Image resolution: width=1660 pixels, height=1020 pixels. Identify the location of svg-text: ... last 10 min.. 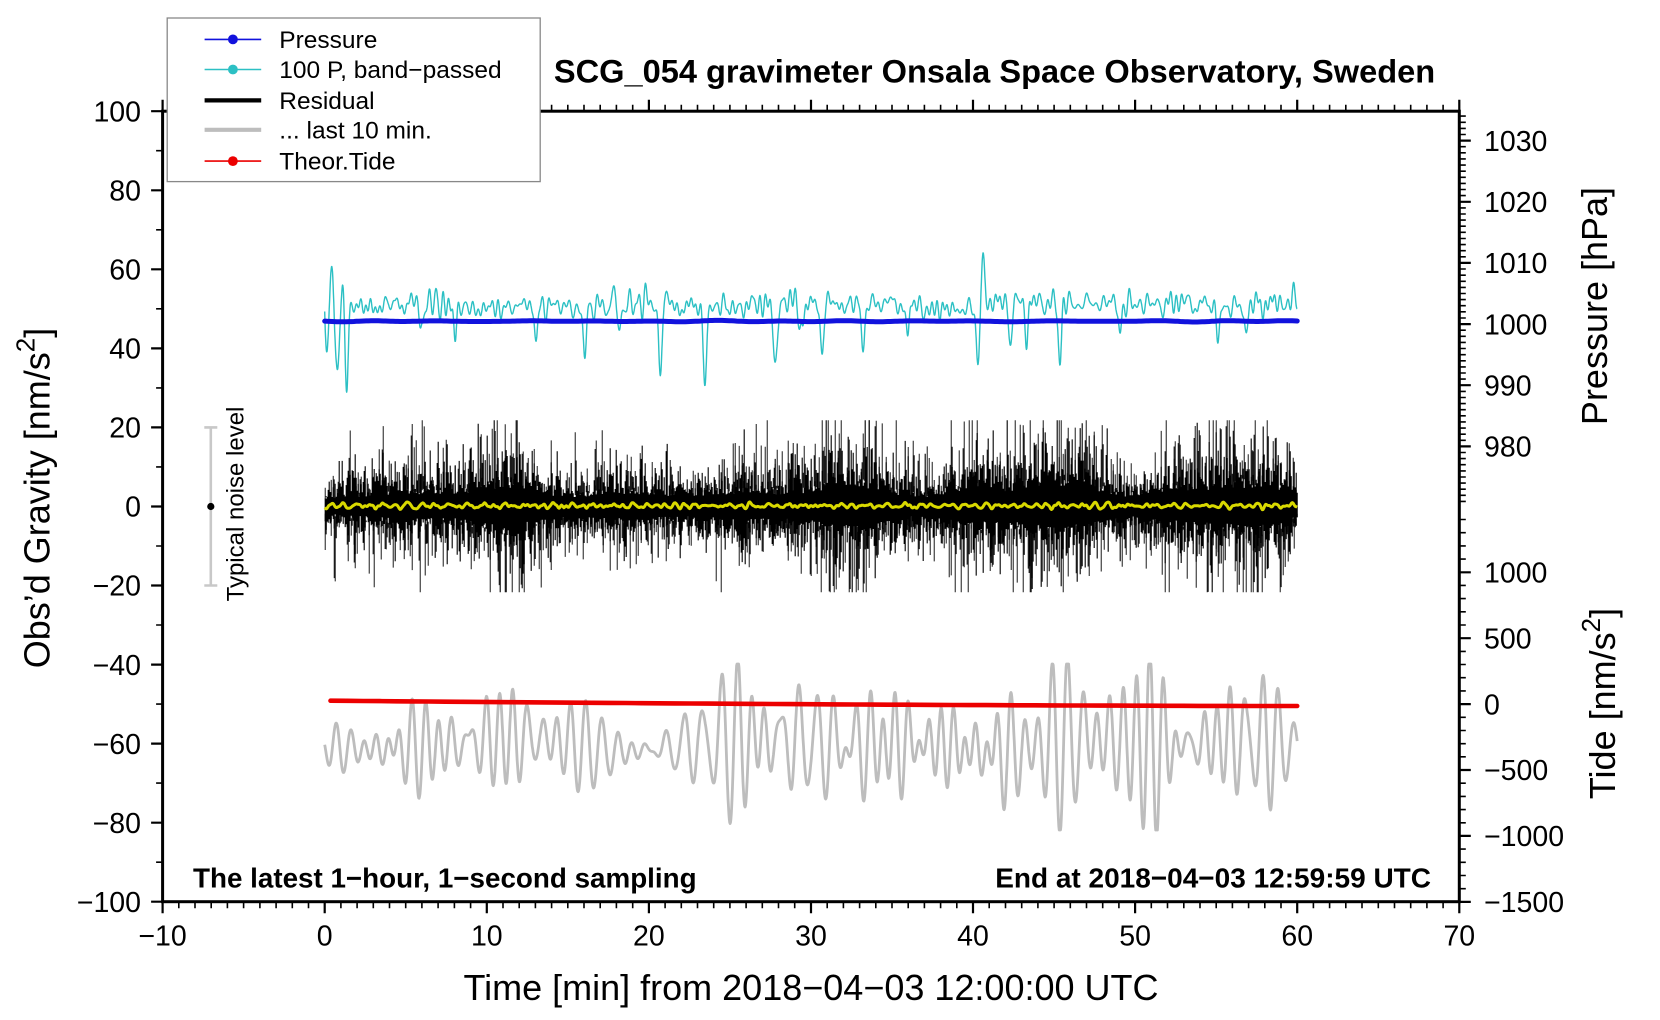
(355, 130).